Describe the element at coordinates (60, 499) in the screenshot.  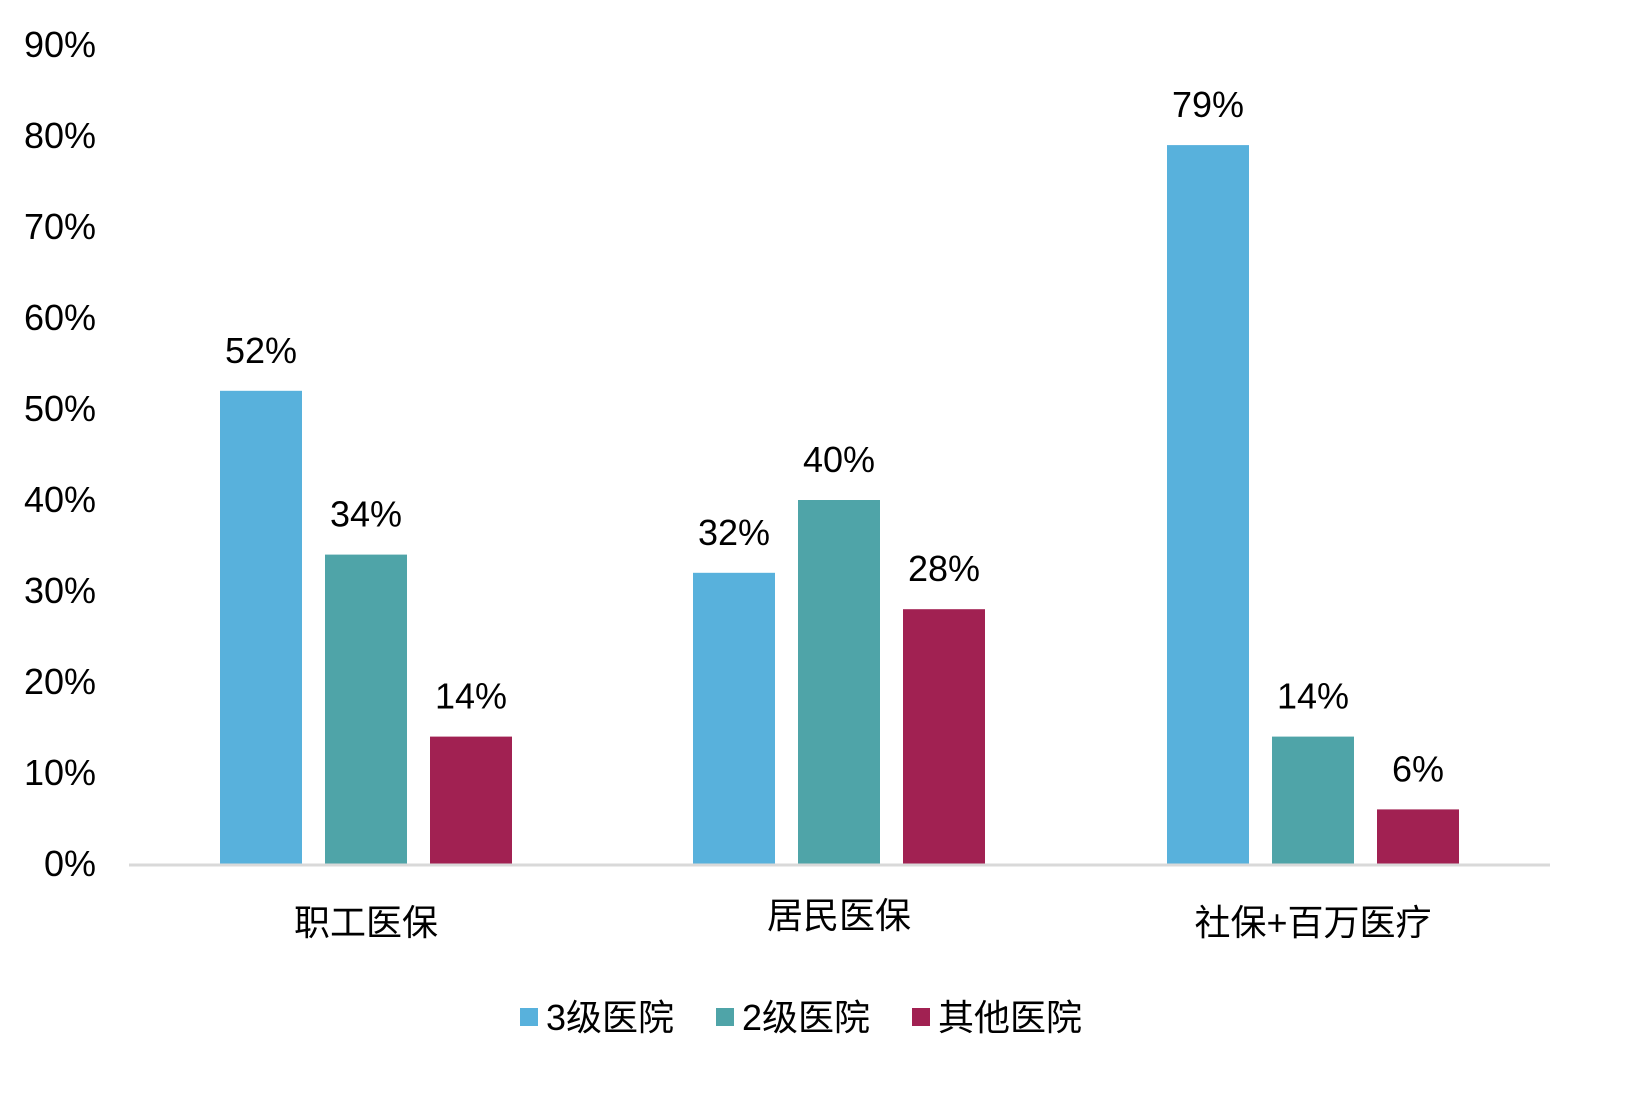
I see `y-tick-label: 40%` at that location.